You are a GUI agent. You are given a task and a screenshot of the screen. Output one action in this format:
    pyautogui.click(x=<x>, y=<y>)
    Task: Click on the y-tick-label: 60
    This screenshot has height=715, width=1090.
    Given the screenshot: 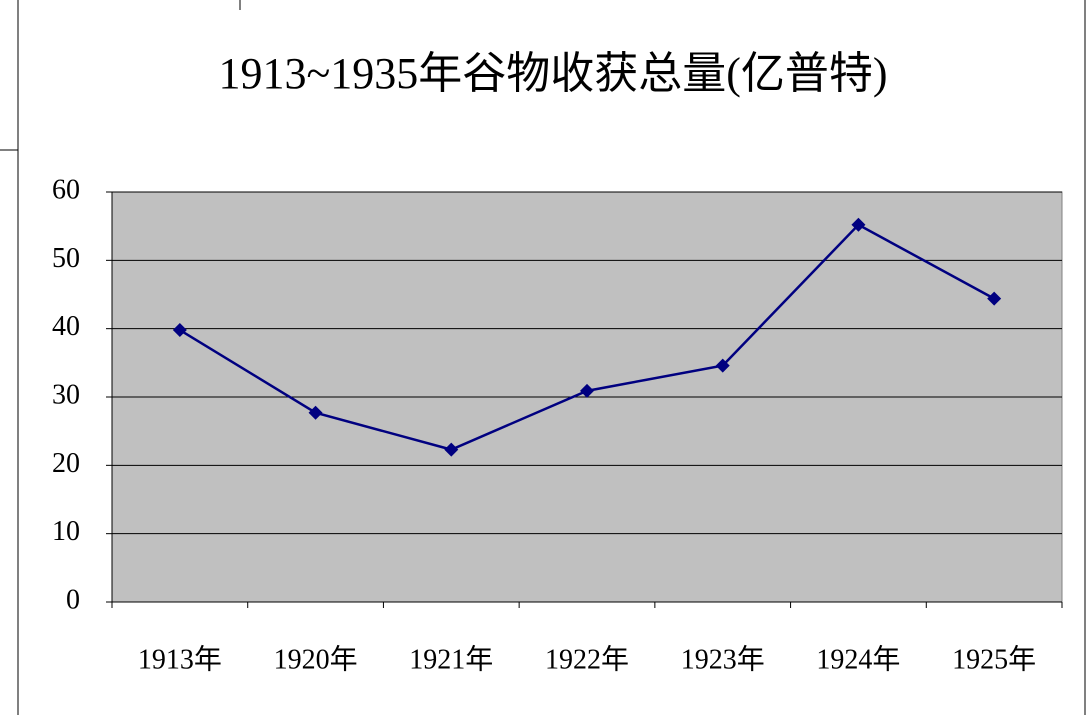 What is the action you would take?
    pyautogui.click(x=66, y=189)
    